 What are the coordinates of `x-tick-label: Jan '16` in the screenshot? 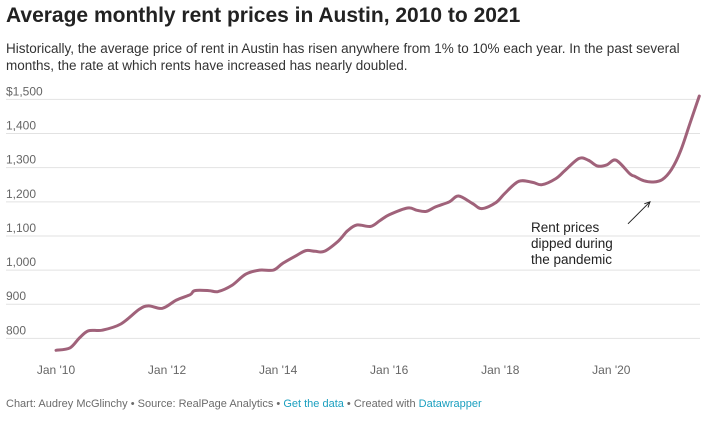 It's located at (389, 370).